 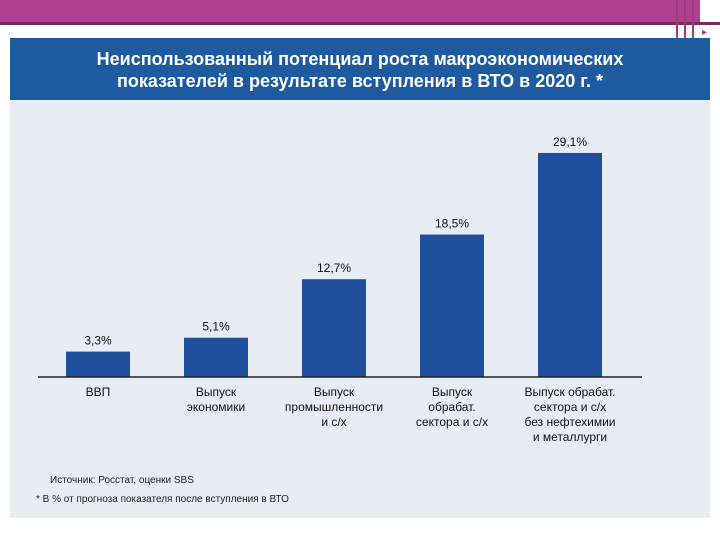 What do you see at coordinates (570, 437) in the screenshot?
I see `category-label: и металлурги` at bounding box center [570, 437].